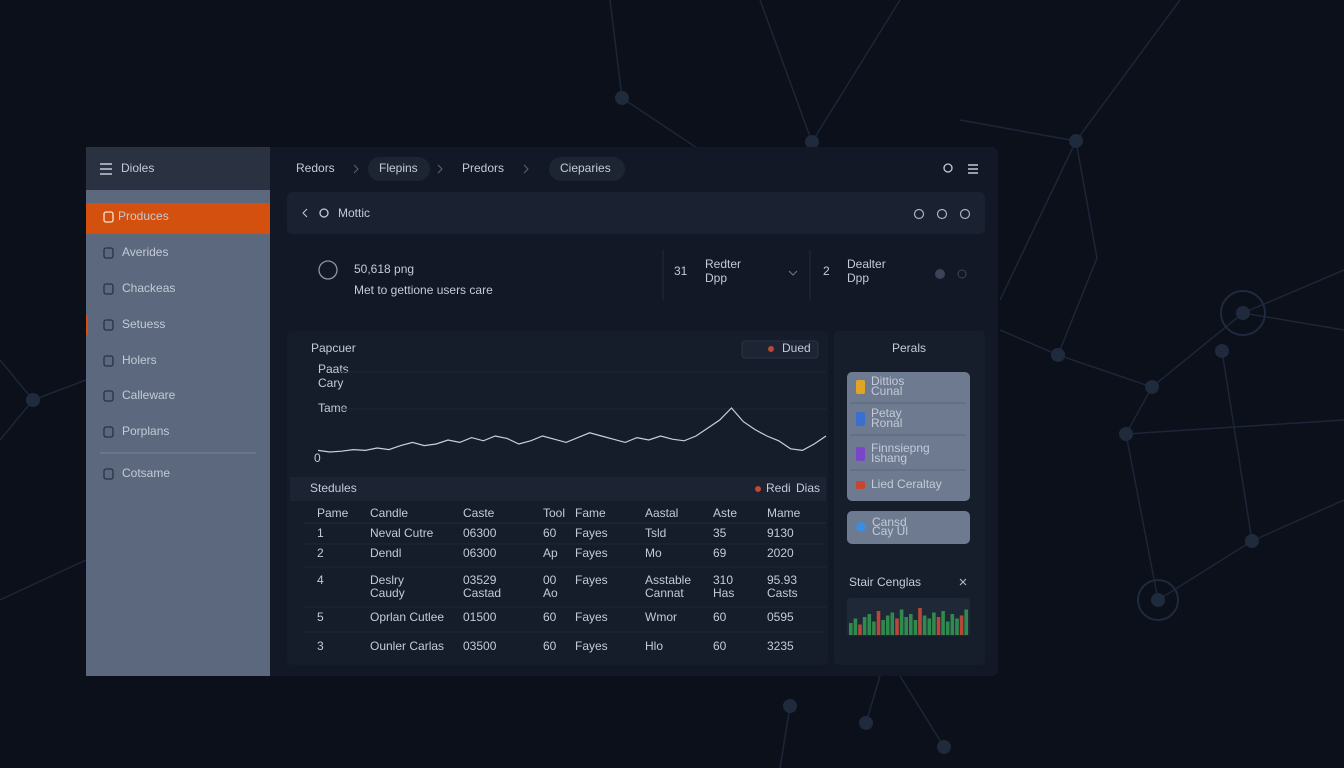 The height and width of the screenshot is (768, 1344). Describe the element at coordinates (725, 513) in the screenshot. I see `column-header: Aste` at that location.